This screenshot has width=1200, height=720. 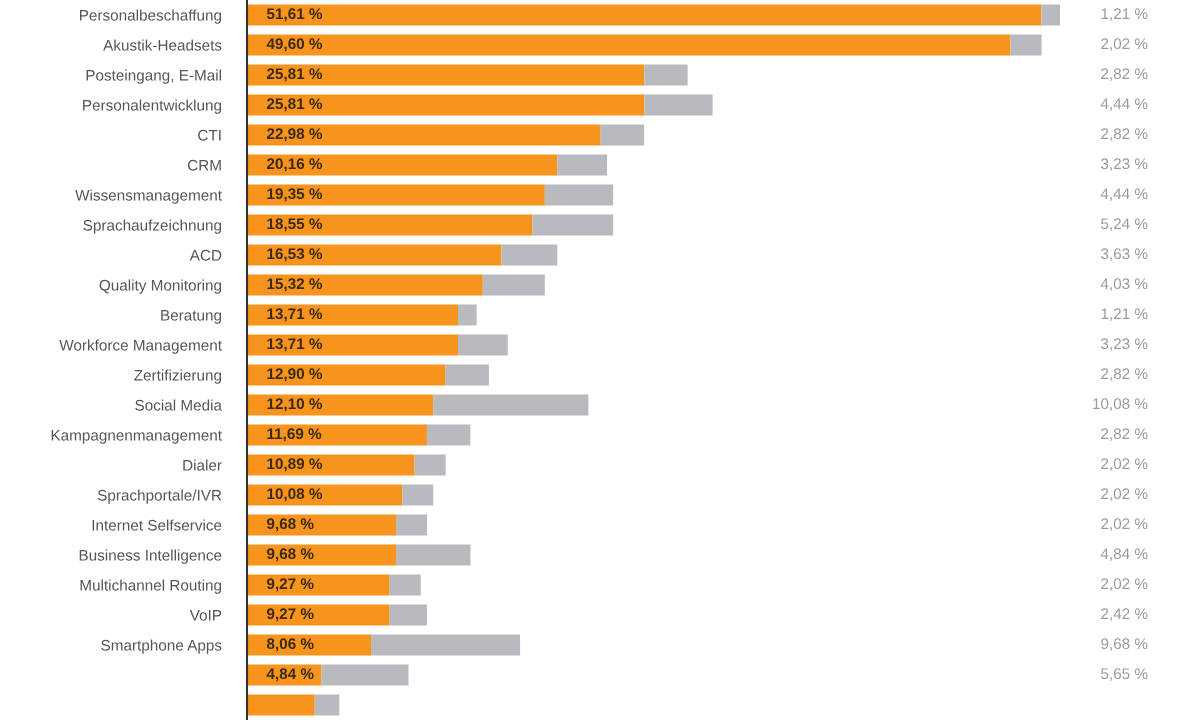 What do you see at coordinates (205, 255) in the screenshot?
I see `y-tick-label: ACD` at bounding box center [205, 255].